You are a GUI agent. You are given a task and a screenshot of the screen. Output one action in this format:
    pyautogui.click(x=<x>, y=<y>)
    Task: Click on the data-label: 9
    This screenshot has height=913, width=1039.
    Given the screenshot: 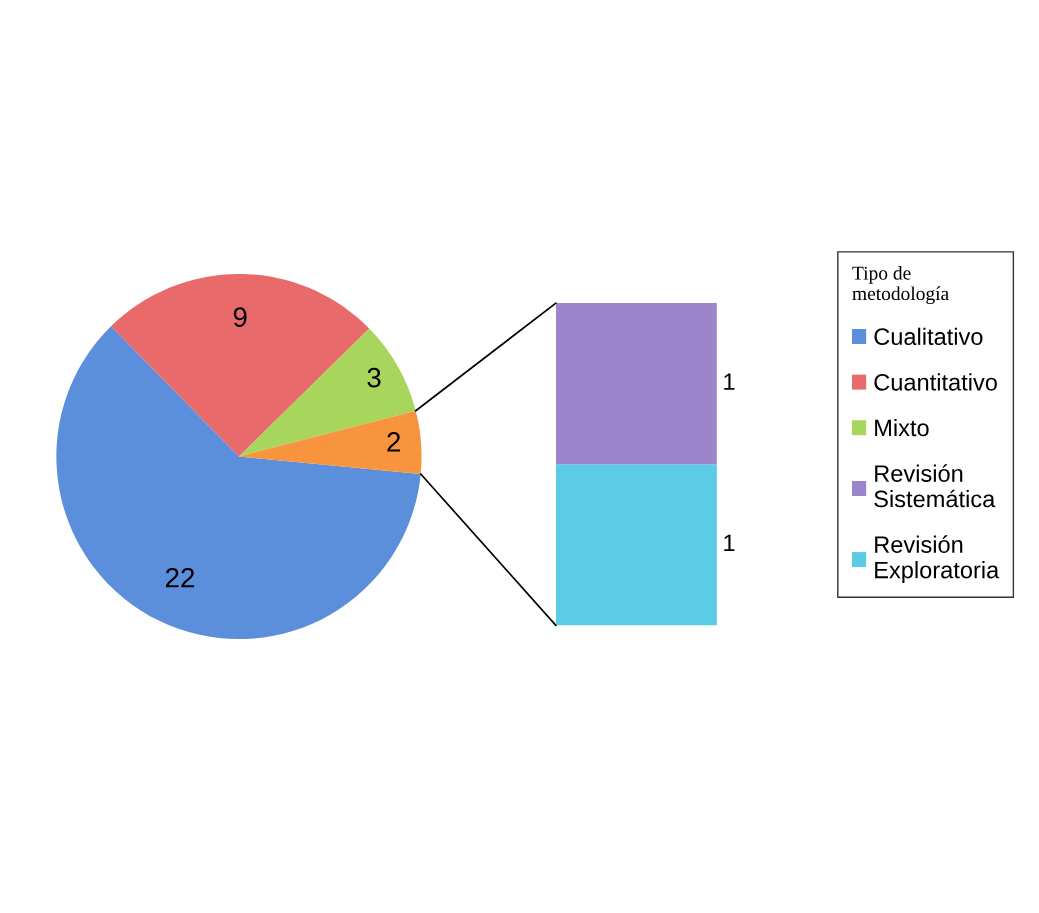 What is the action you would take?
    pyautogui.click(x=240, y=317)
    